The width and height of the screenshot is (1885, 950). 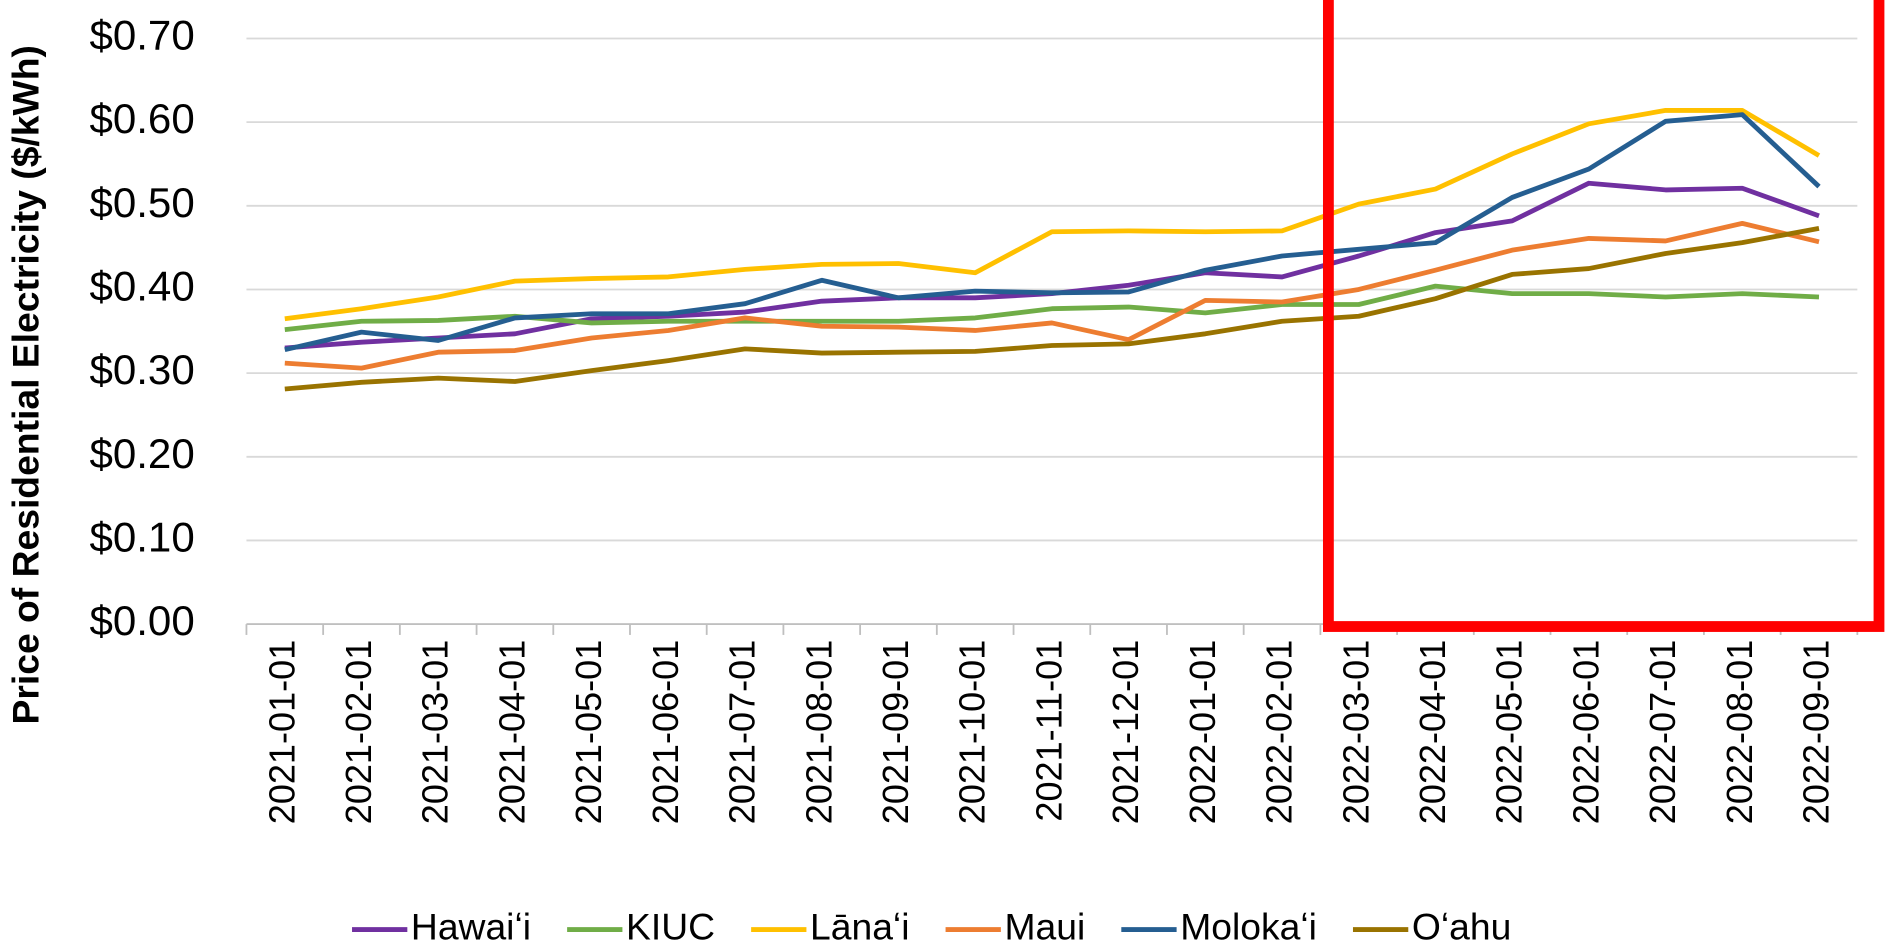 What do you see at coordinates (818, 732) in the screenshot?
I see `x-tick-label: 2021-08-01` at bounding box center [818, 732].